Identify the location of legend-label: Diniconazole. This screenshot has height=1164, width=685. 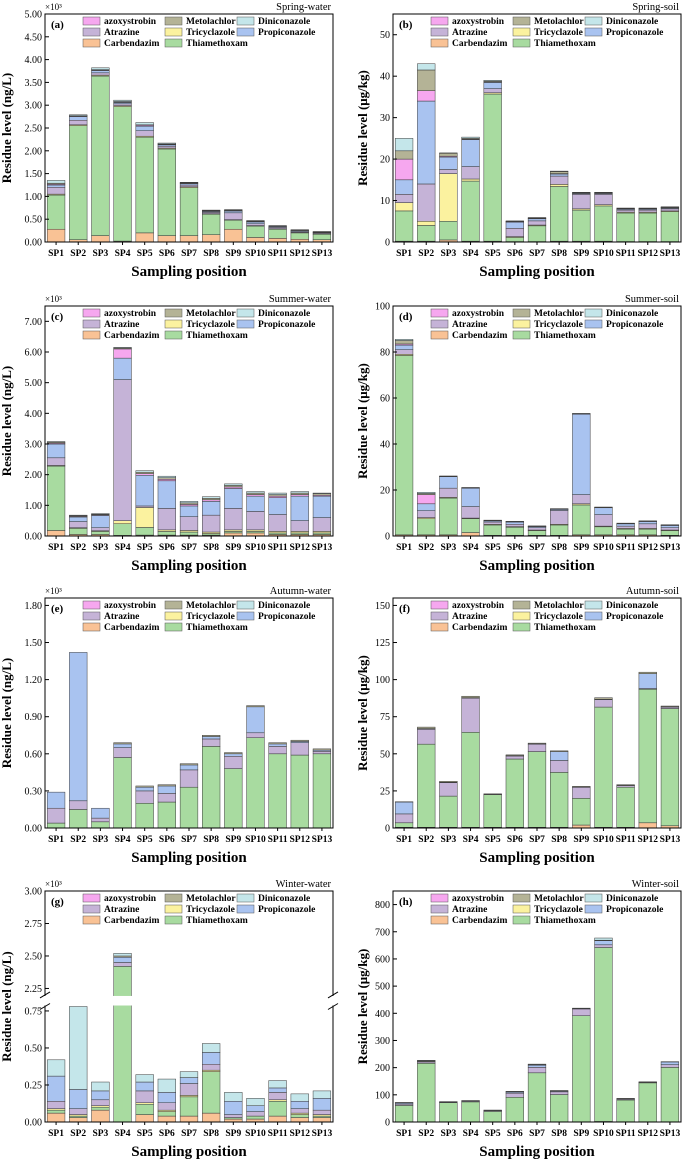
(632, 606).